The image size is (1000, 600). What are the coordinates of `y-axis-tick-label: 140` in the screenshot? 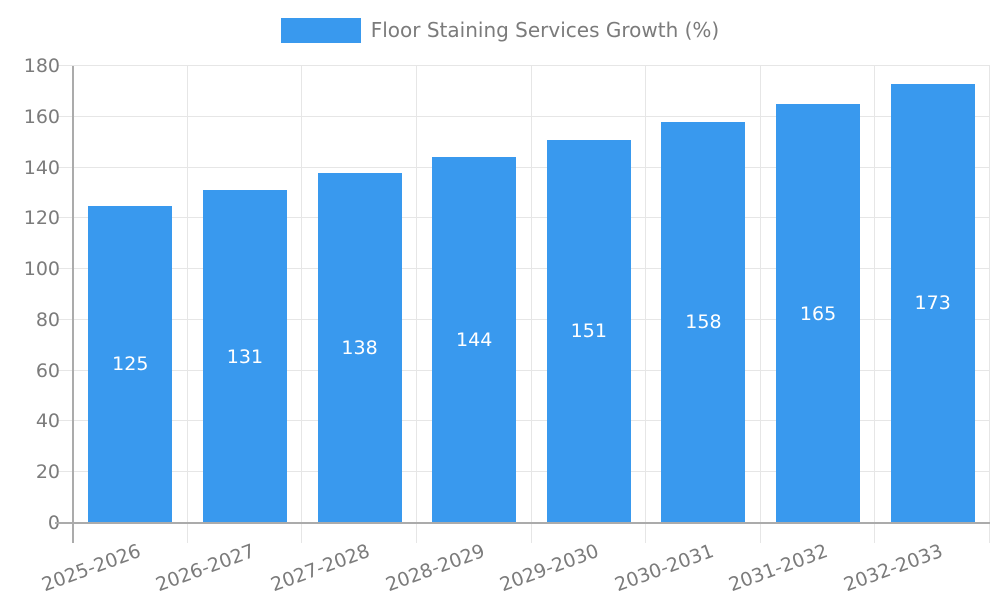 It's located at (41, 167).